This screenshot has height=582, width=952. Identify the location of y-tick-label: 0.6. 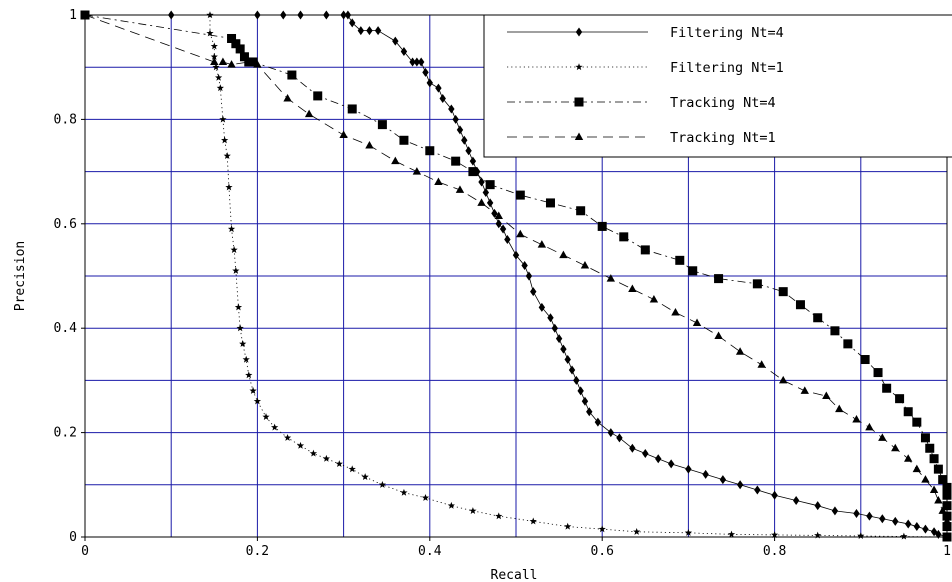
(65, 224).